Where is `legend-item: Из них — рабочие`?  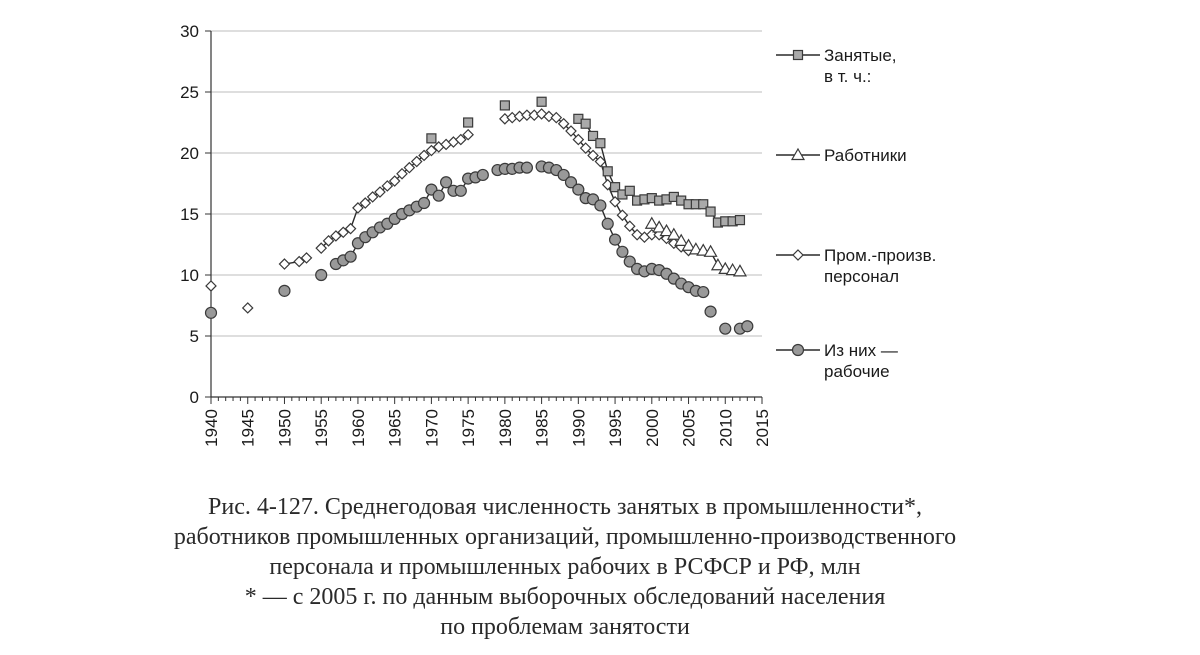 legend-item: Из них — рабочие is located at coordinates (837, 361).